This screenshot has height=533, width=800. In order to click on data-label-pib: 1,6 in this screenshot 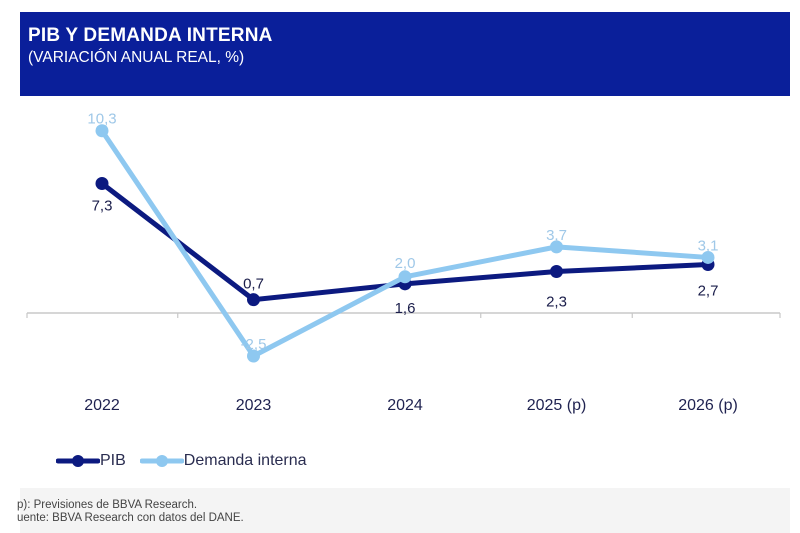, I will do `click(405, 308)`.